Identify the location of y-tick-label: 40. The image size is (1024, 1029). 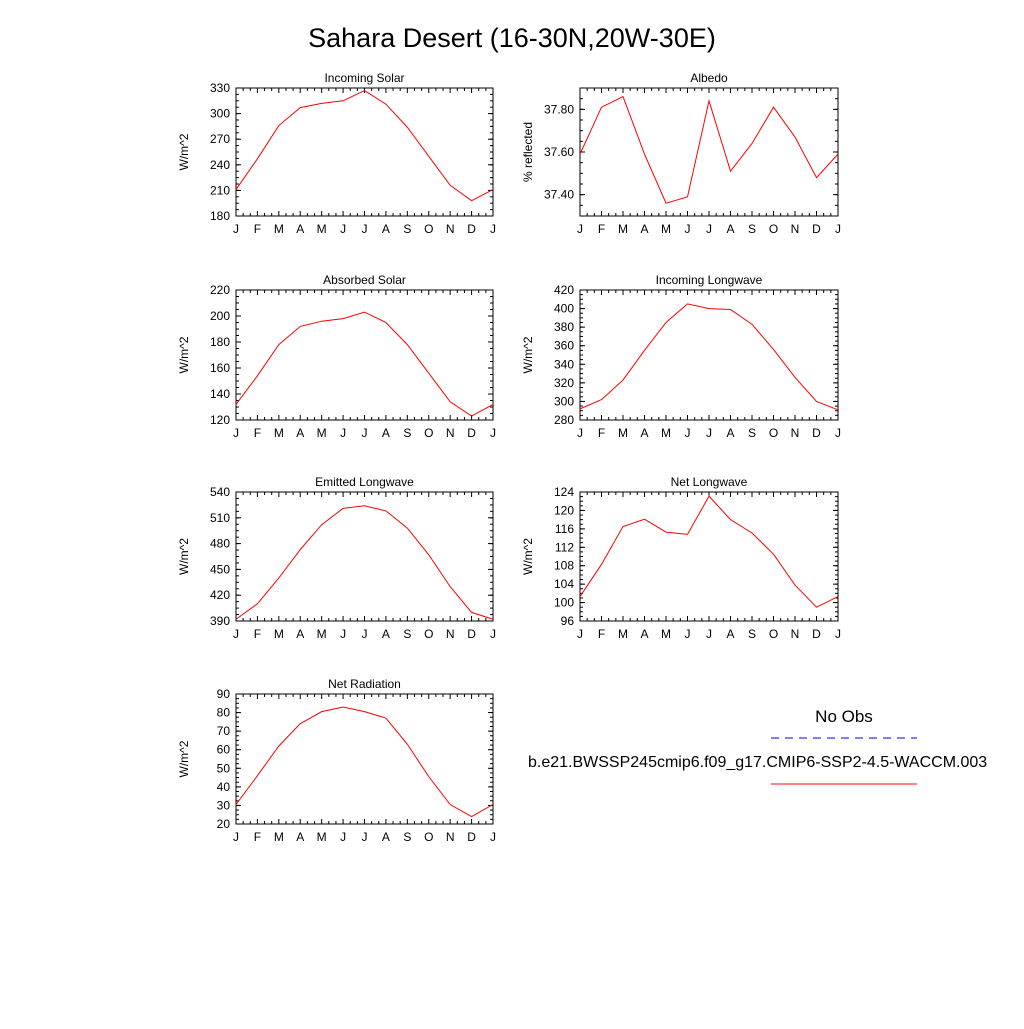
(224, 787).